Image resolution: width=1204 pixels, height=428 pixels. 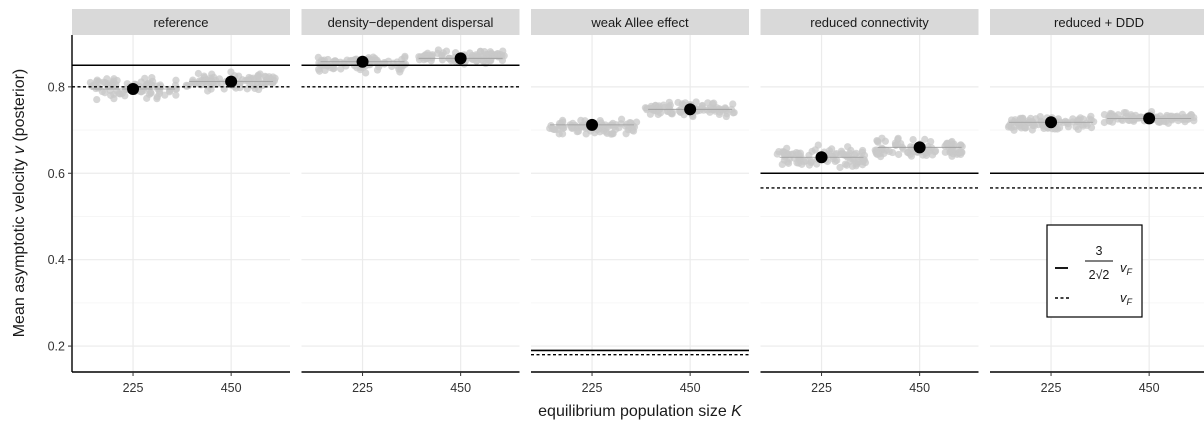 I want to click on y-tick-label: 0.8, so click(x=56, y=87).